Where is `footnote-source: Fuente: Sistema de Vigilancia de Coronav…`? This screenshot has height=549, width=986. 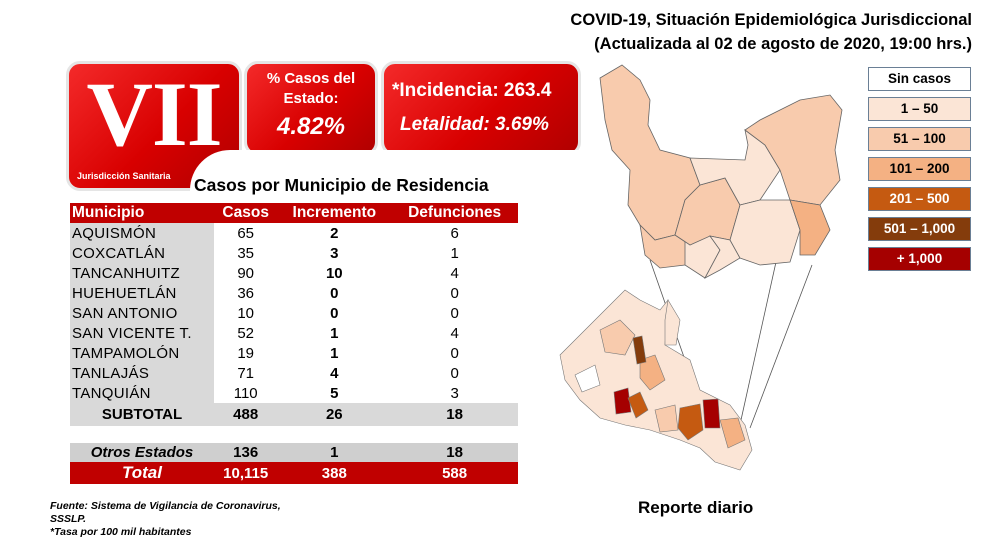
footnote-source: Fuente: Sistema de Vigilancia de Coronav… is located at coordinates (165, 506).